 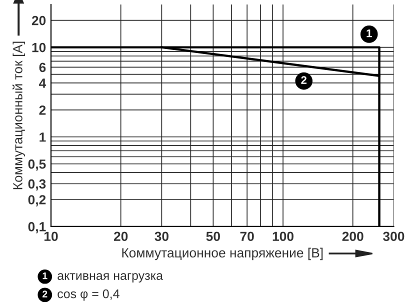 I want to click on y-tick-label: 2, so click(x=42, y=110).